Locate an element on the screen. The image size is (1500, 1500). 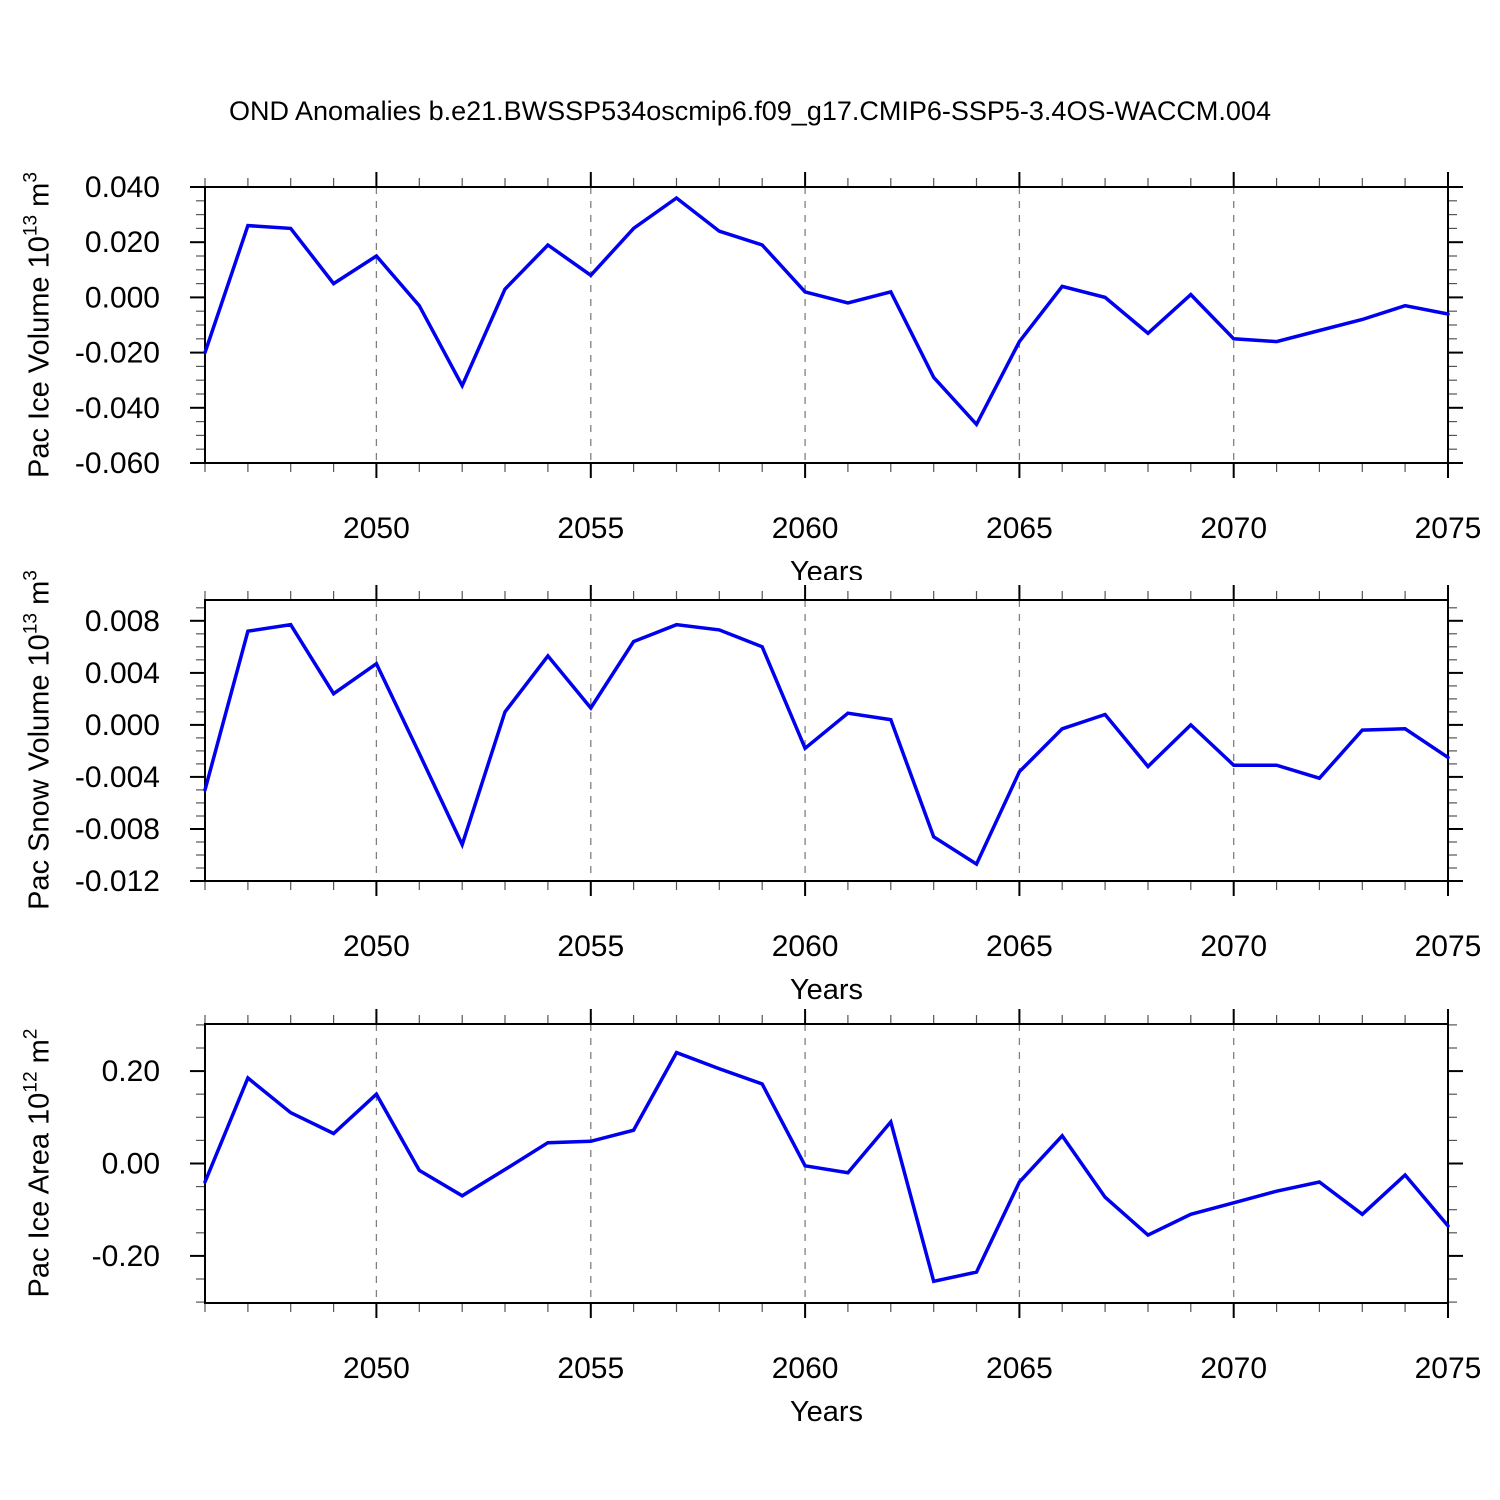
y-tick-label: -0.20 is located at coordinates (126, 1256).